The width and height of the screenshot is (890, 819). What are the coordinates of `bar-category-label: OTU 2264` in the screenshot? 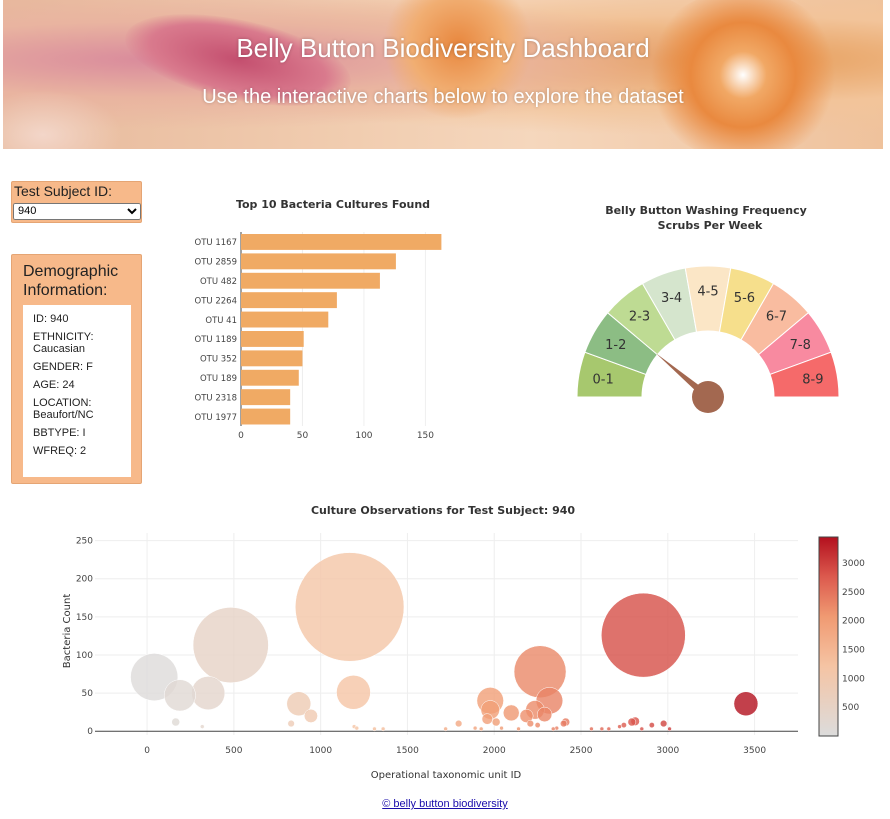 It's located at (216, 301).